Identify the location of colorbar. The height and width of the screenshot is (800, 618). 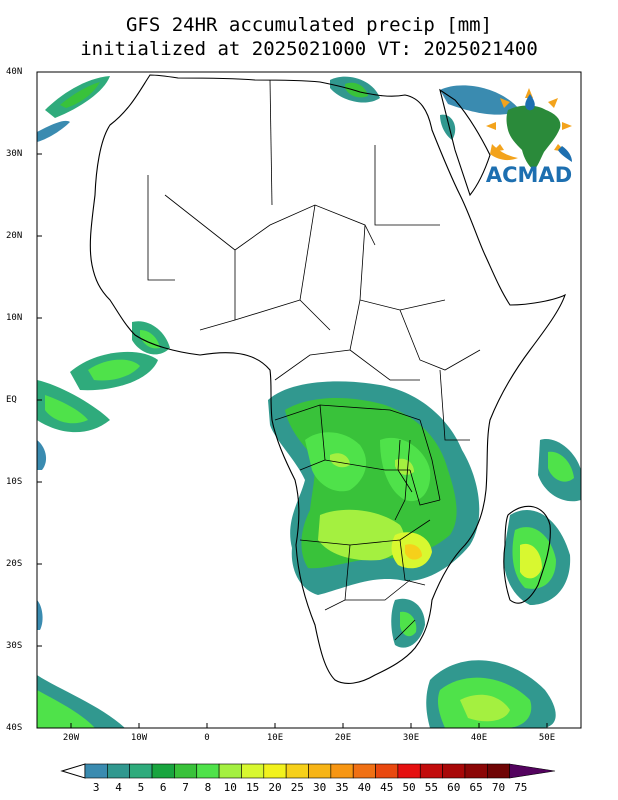
(308, 771).